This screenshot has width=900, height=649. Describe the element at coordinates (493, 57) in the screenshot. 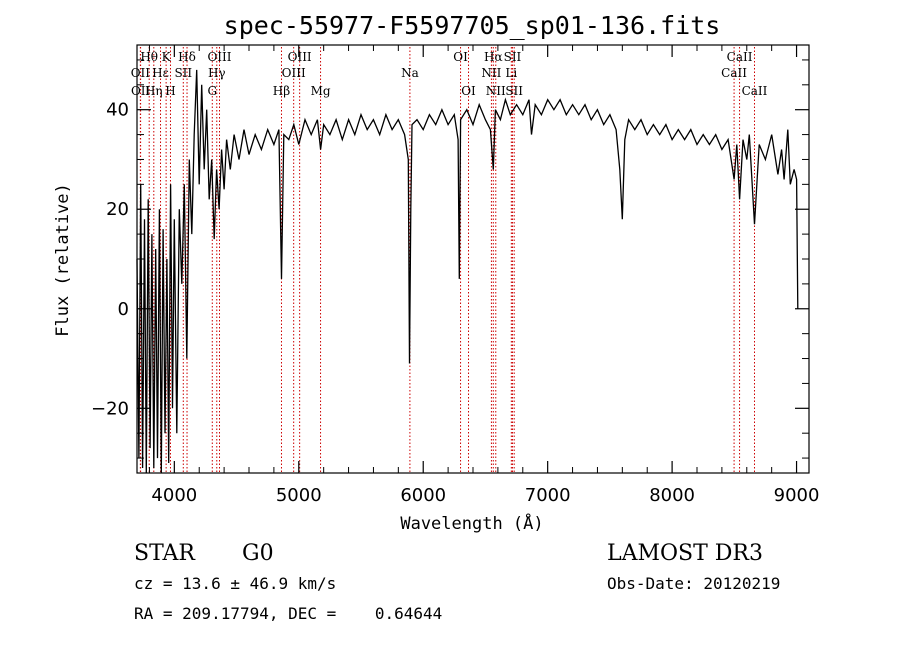

I see `spectral-line-label: Hα` at that location.